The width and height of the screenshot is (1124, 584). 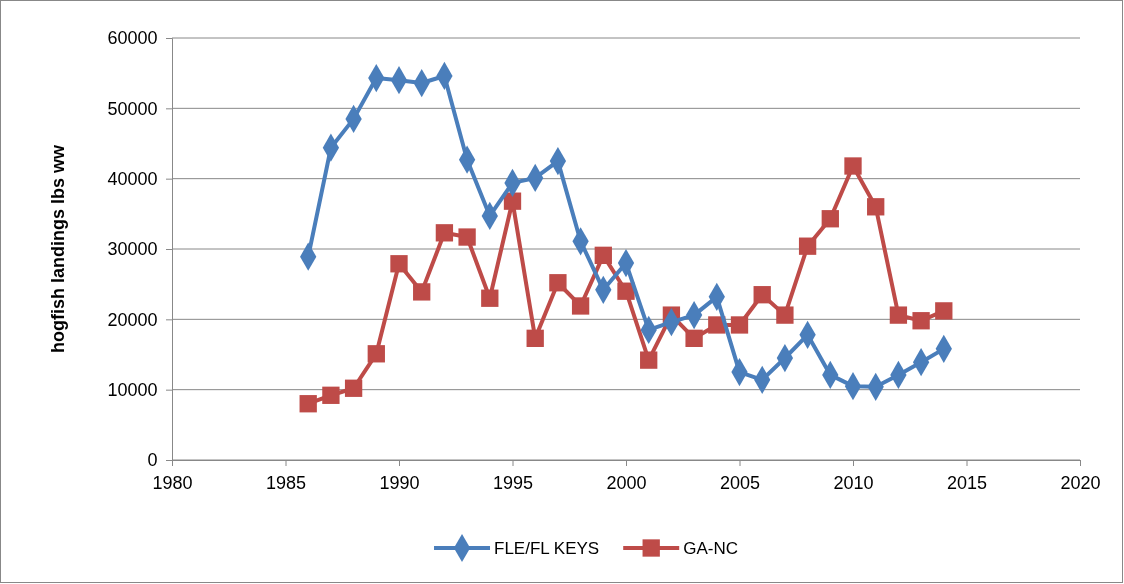 What do you see at coordinates (710, 548) in the screenshot?
I see `legend-label: GA-NC` at bounding box center [710, 548].